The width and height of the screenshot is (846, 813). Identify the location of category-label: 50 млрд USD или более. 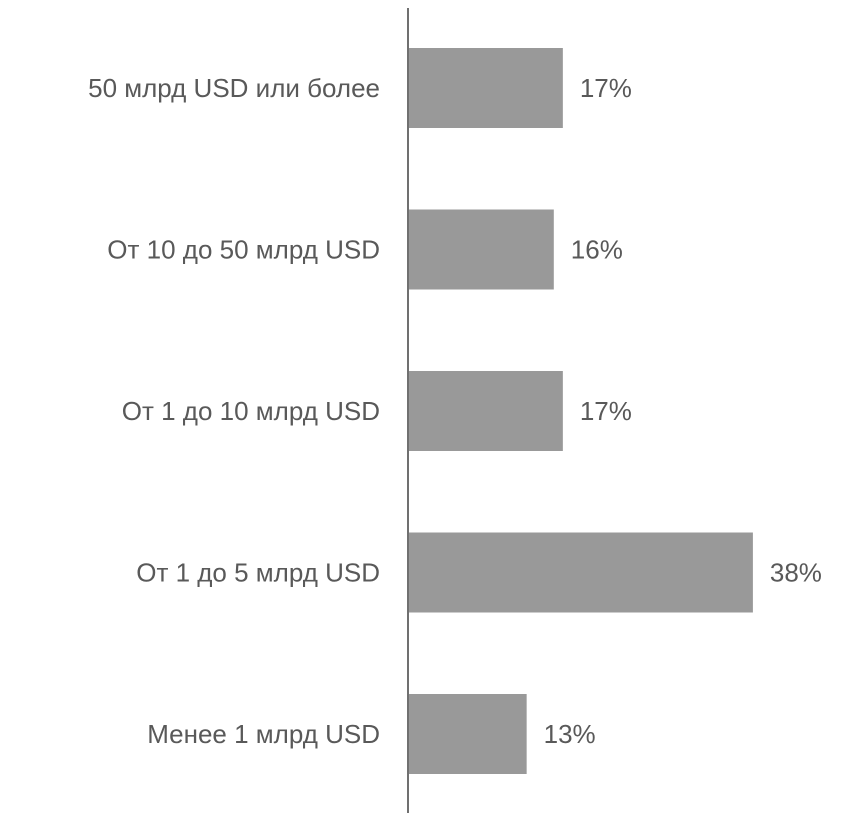
(234, 88).